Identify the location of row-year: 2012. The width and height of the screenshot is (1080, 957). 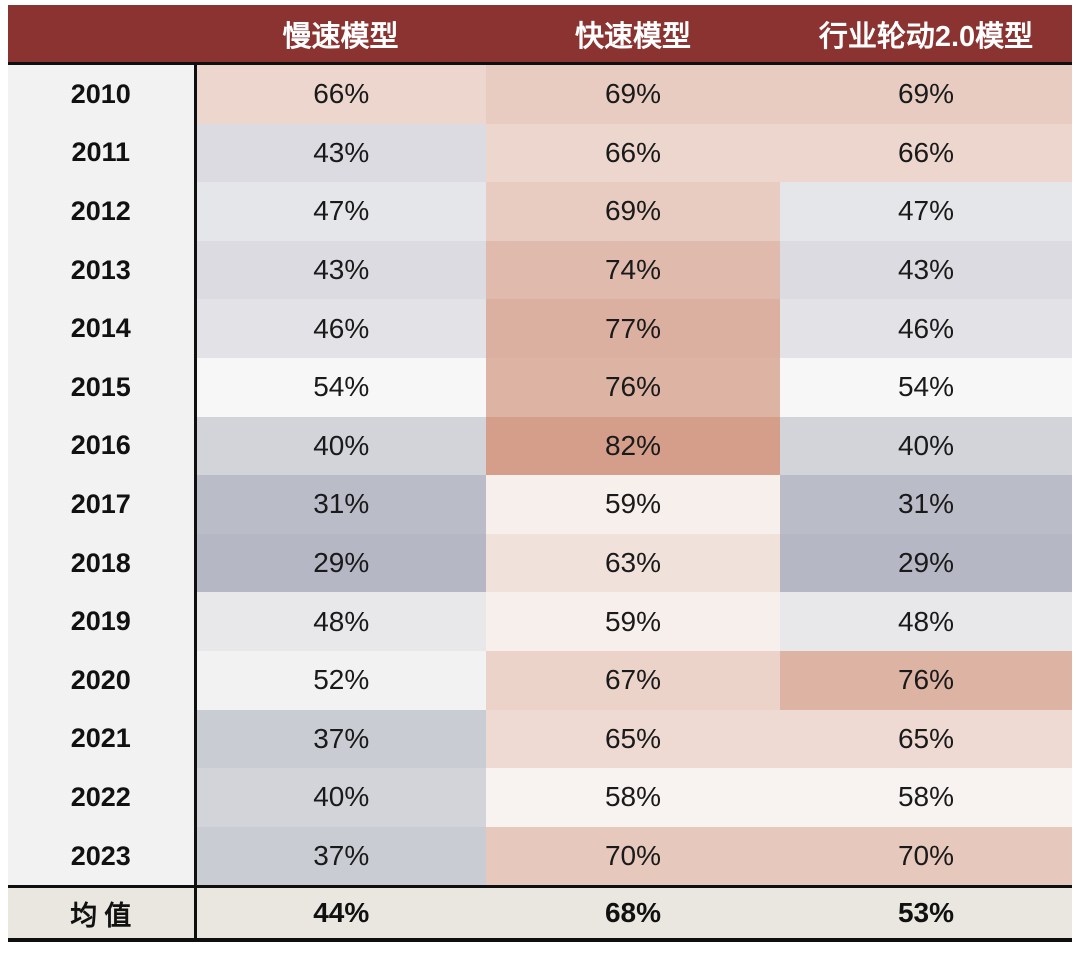
(102, 211).